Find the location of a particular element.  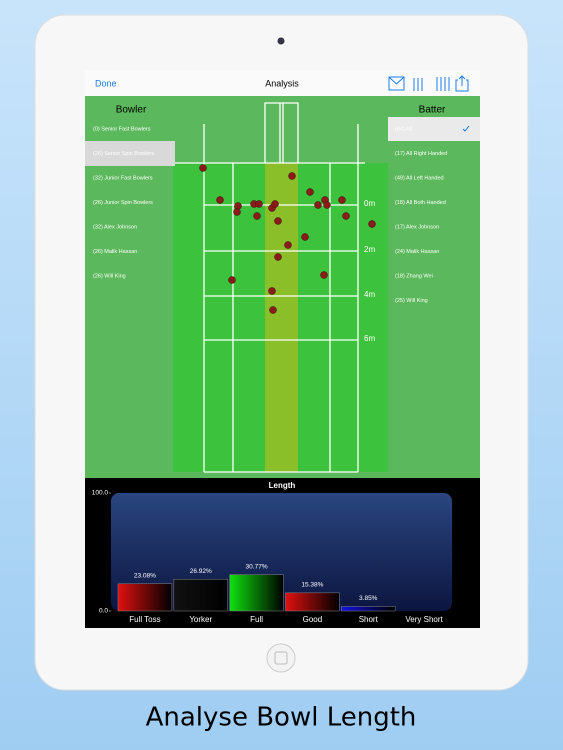

batter-item: (49) All Left Handed is located at coordinates (419, 178).